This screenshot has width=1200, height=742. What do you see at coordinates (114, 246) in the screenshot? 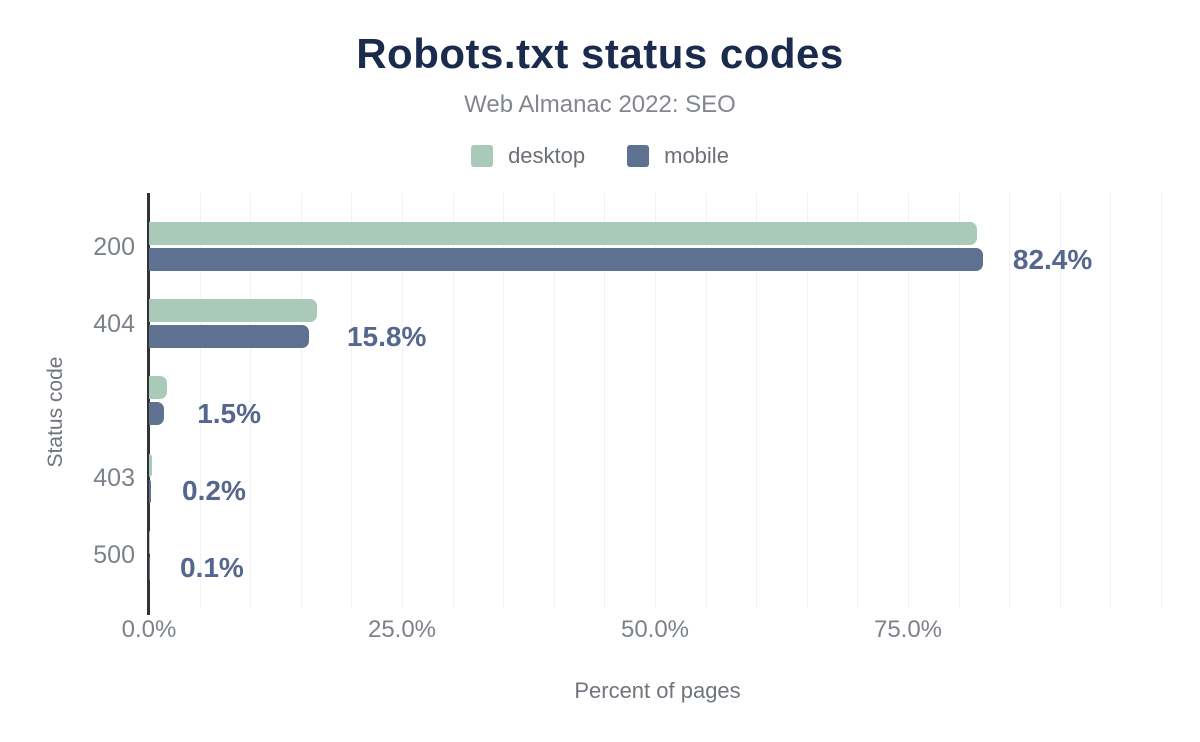
I see `category-label: 200` at bounding box center [114, 246].